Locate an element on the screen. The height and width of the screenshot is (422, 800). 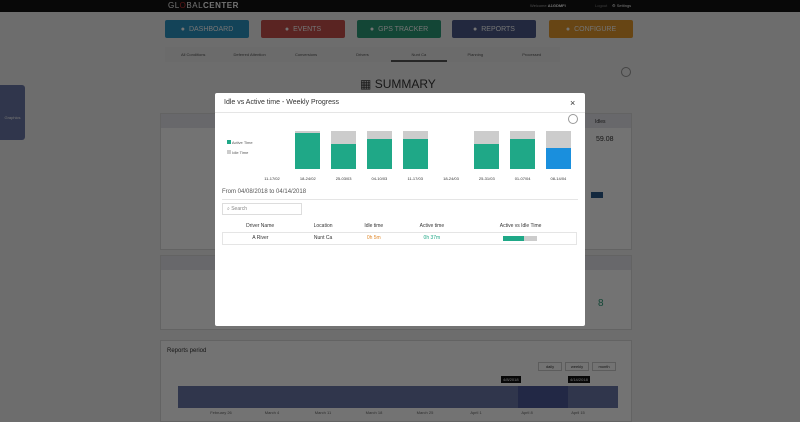
divider is located at coordinates (400, 199).